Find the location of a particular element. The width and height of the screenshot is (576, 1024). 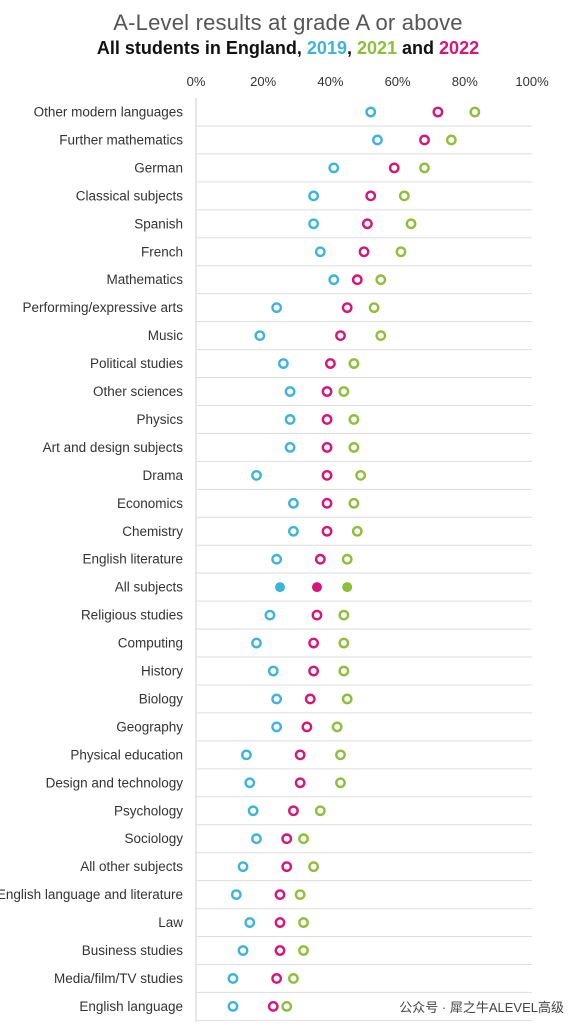

category-label: Spanish is located at coordinates (158, 223).